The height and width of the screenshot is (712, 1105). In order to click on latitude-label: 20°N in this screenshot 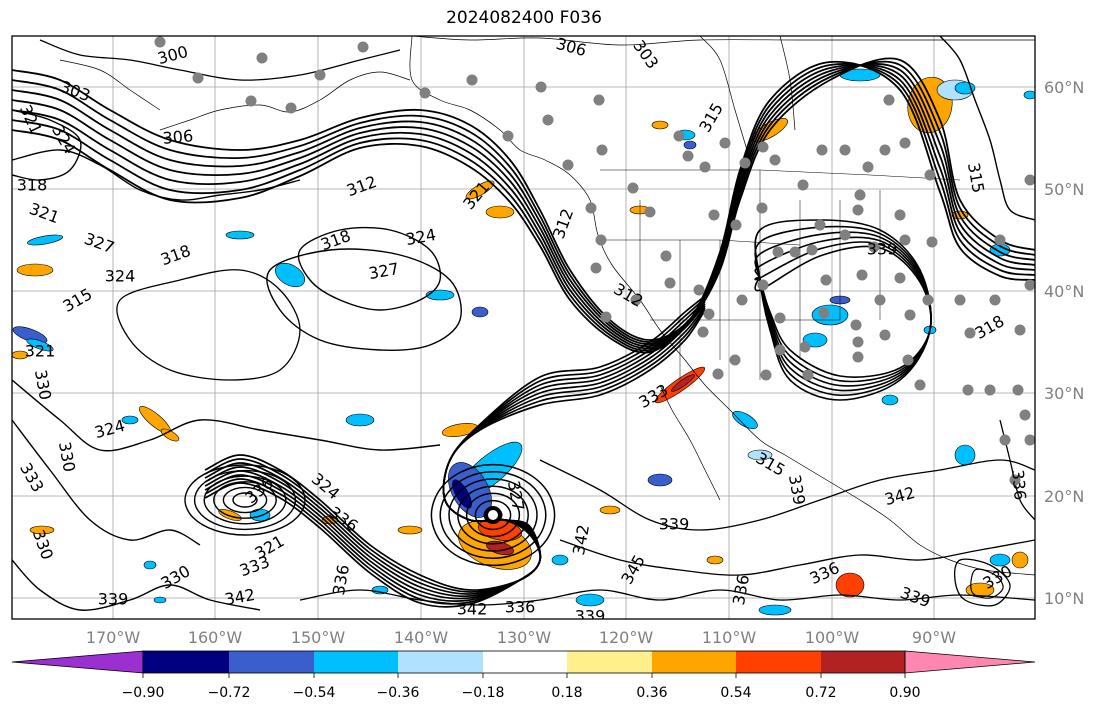, I will do `click(1064, 496)`.